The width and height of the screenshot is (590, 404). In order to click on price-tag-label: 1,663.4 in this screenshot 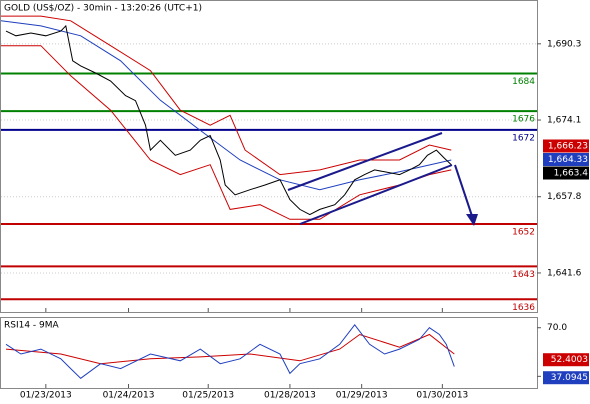, I will do `click(571, 174)`.